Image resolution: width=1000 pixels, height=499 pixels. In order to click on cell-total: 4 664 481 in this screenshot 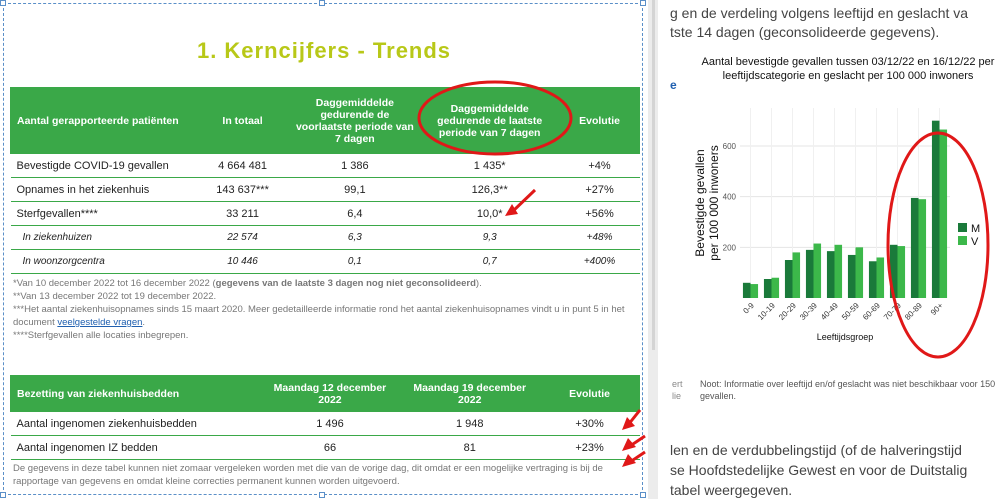, I will do `click(242, 165)`.